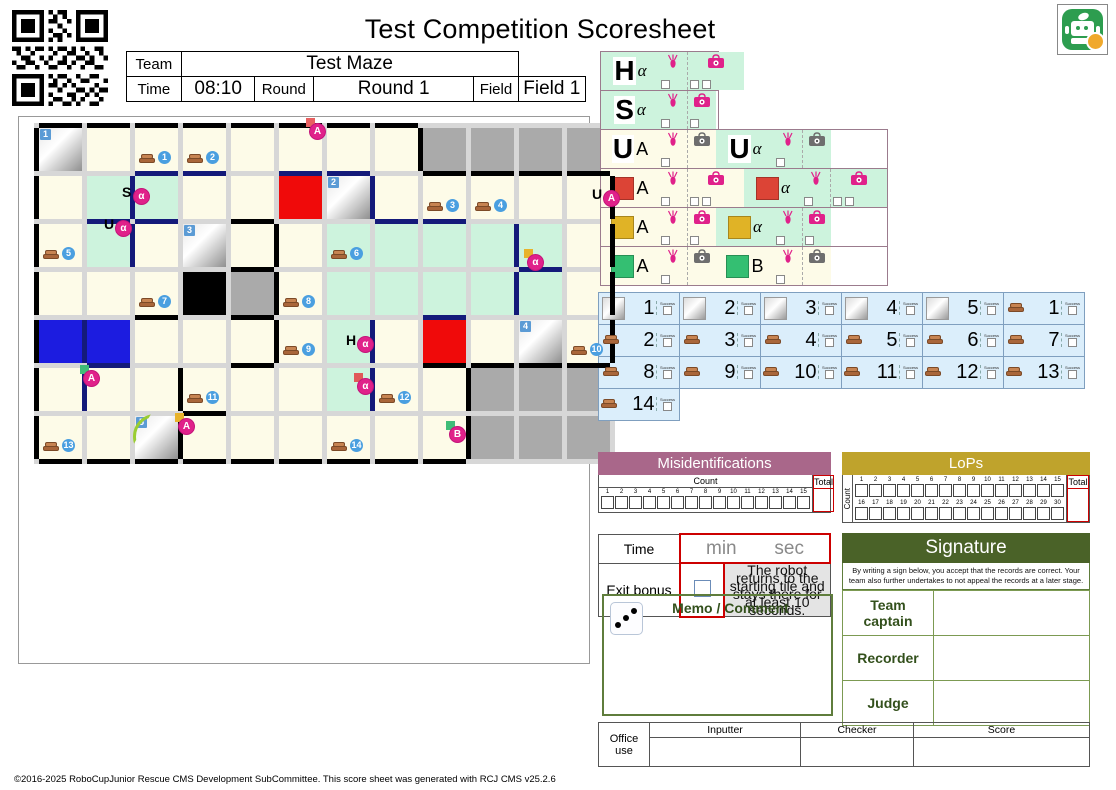 This screenshot has height=790, width=1116. What do you see at coordinates (348, 197) in the screenshot?
I see `maze-tile: 2` at bounding box center [348, 197].